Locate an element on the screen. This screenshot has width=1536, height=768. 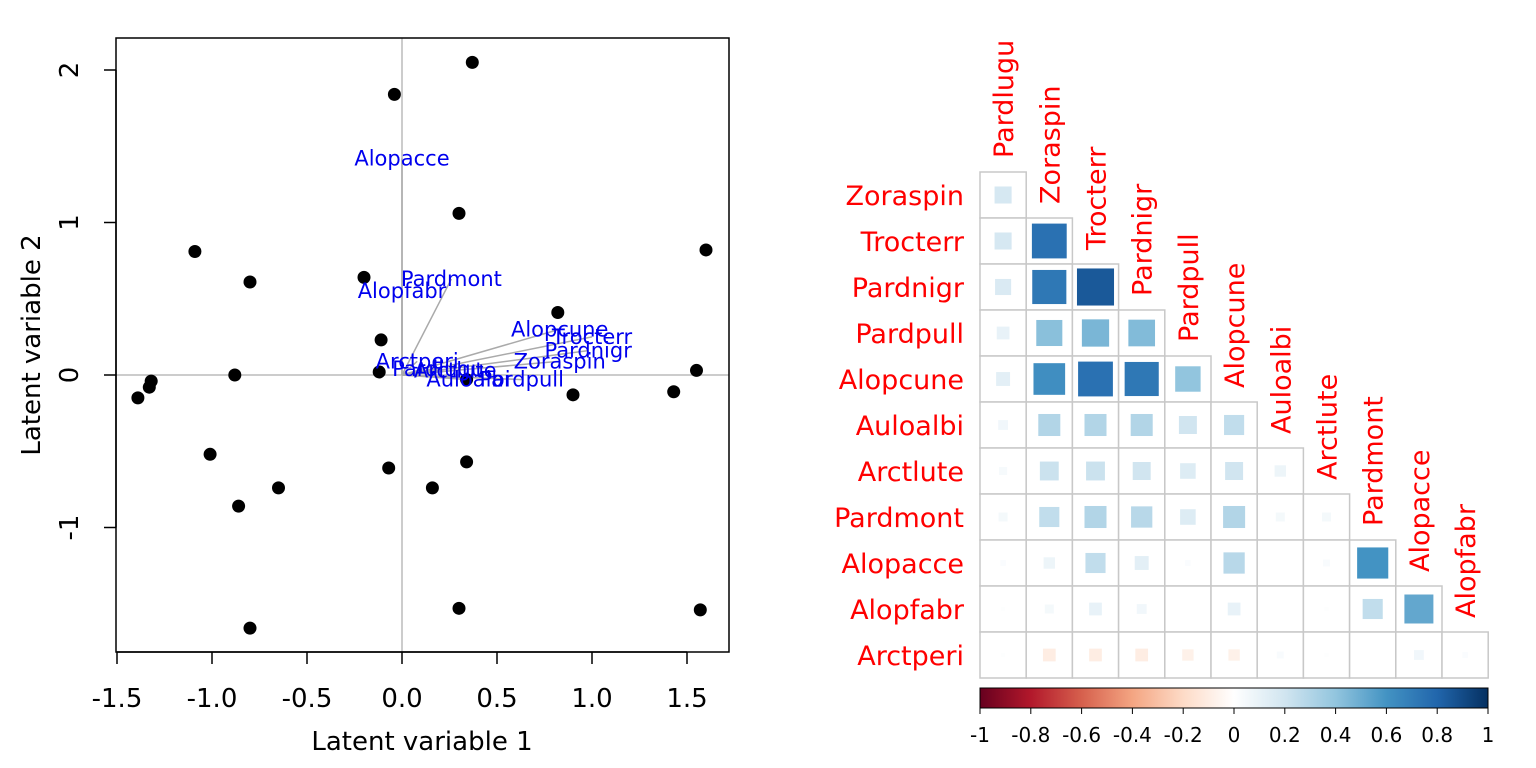
row-label: Trocterr is located at coordinates (912, 242).